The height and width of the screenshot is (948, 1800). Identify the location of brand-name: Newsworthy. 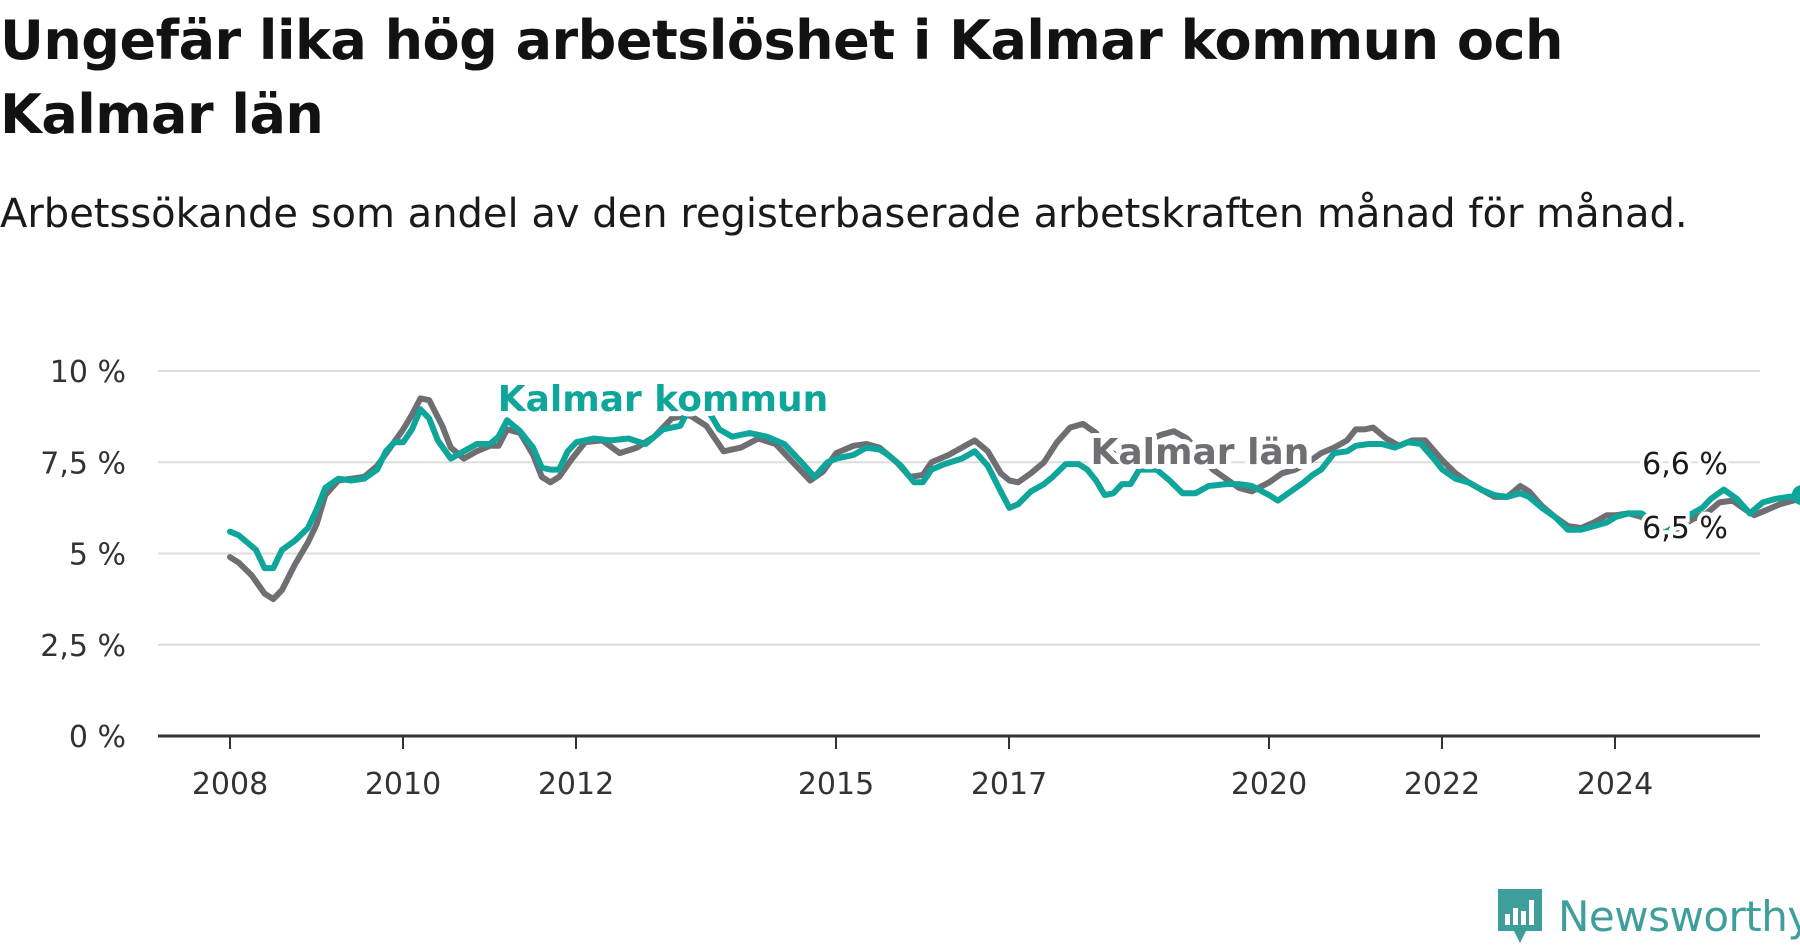
(1679, 916).